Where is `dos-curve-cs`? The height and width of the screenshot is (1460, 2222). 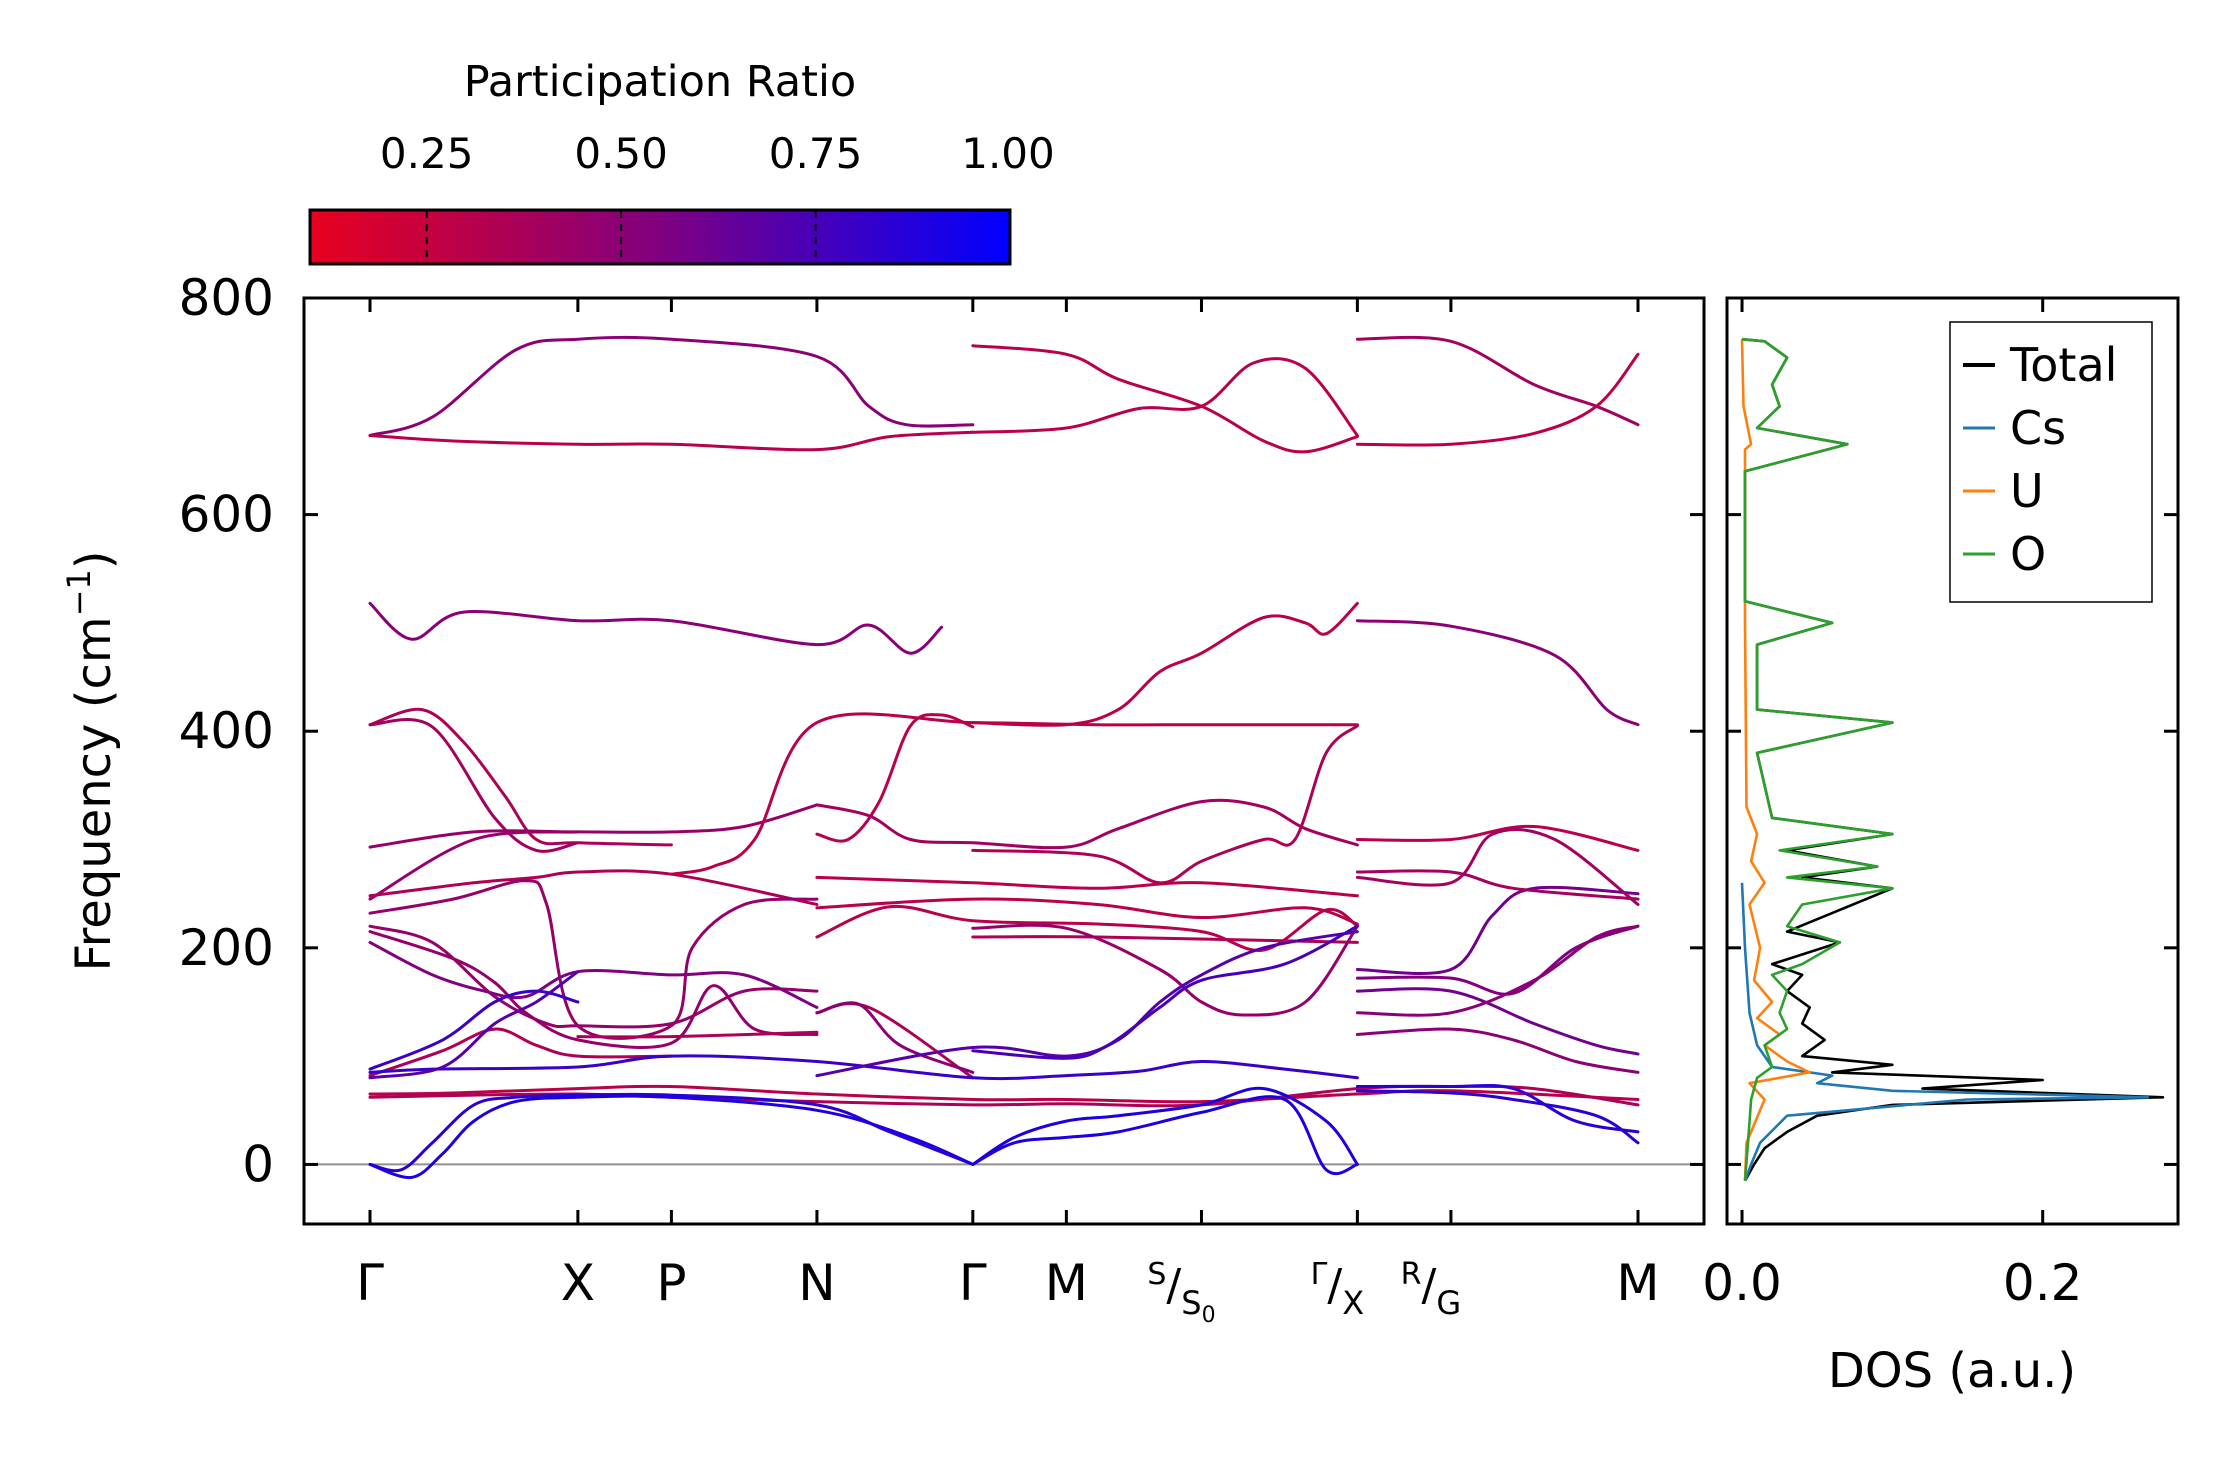 dos-curve-cs is located at coordinates (1945, 1032).